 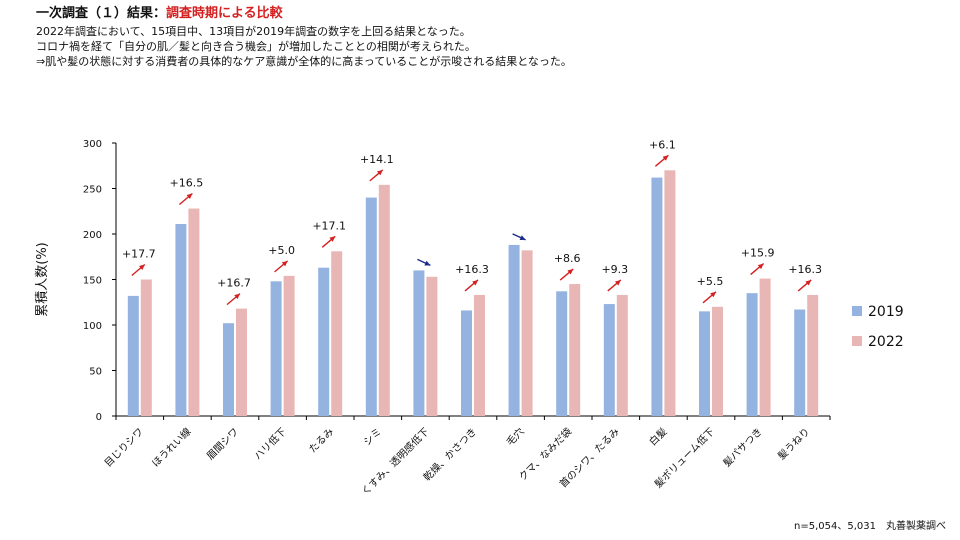 I want to click on data-label-2: +16.5, so click(x=187, y=183).